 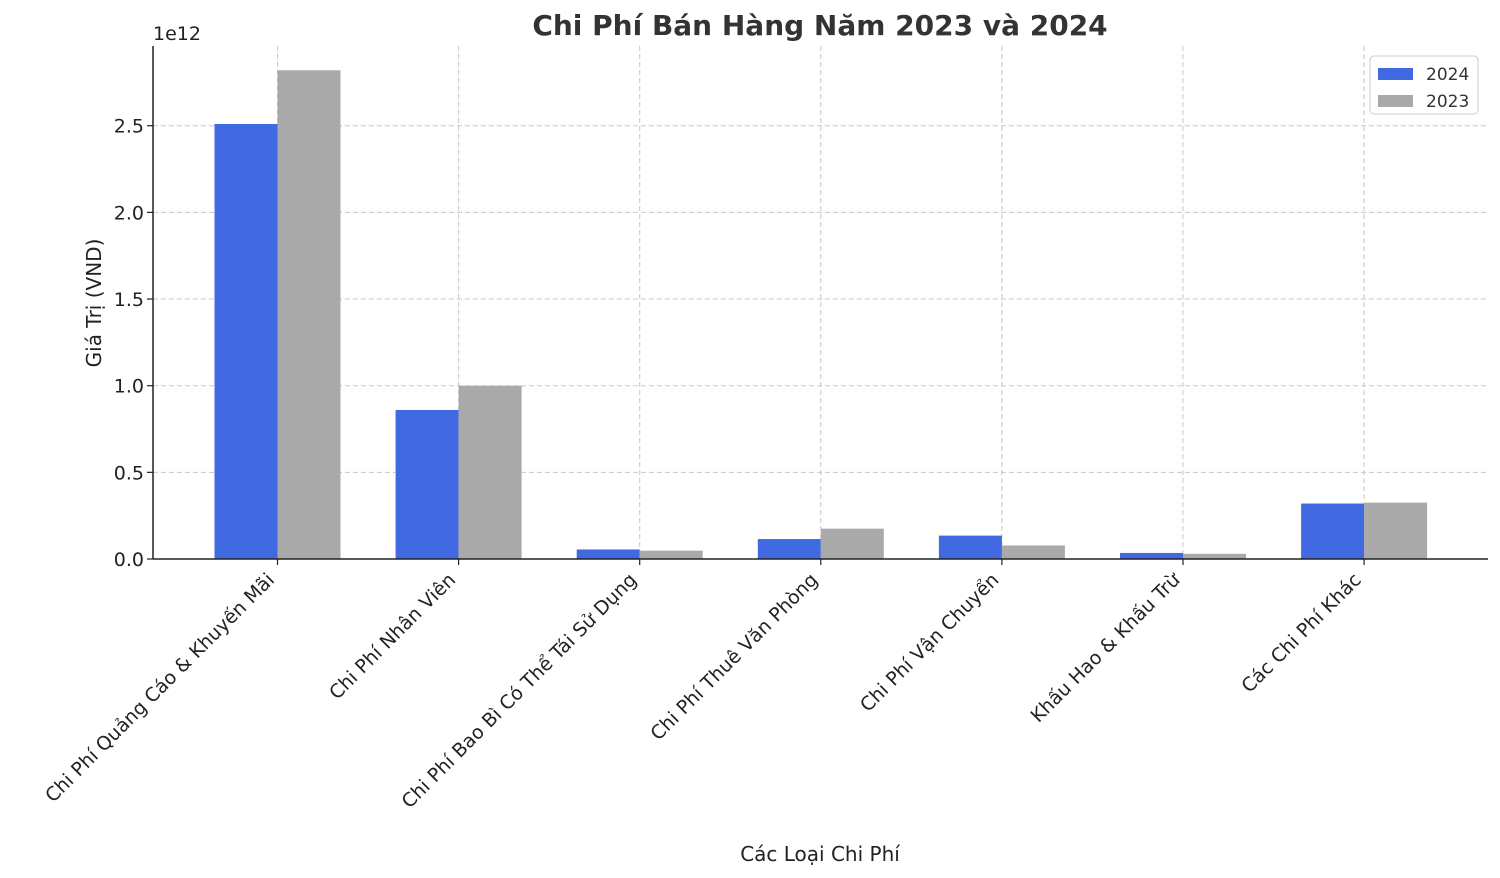 I want to click on y-multiplier-label: 1e12, so click(x=177, y=34).